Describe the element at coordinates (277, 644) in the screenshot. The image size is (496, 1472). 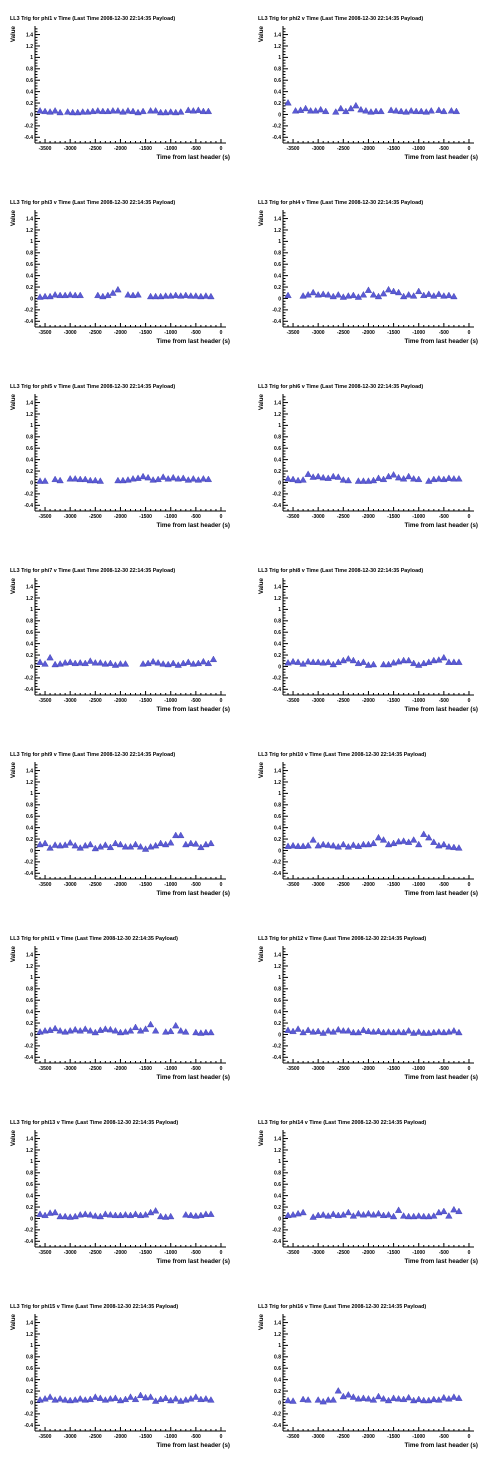
I see `y-tick-label: 0.4` at that location.